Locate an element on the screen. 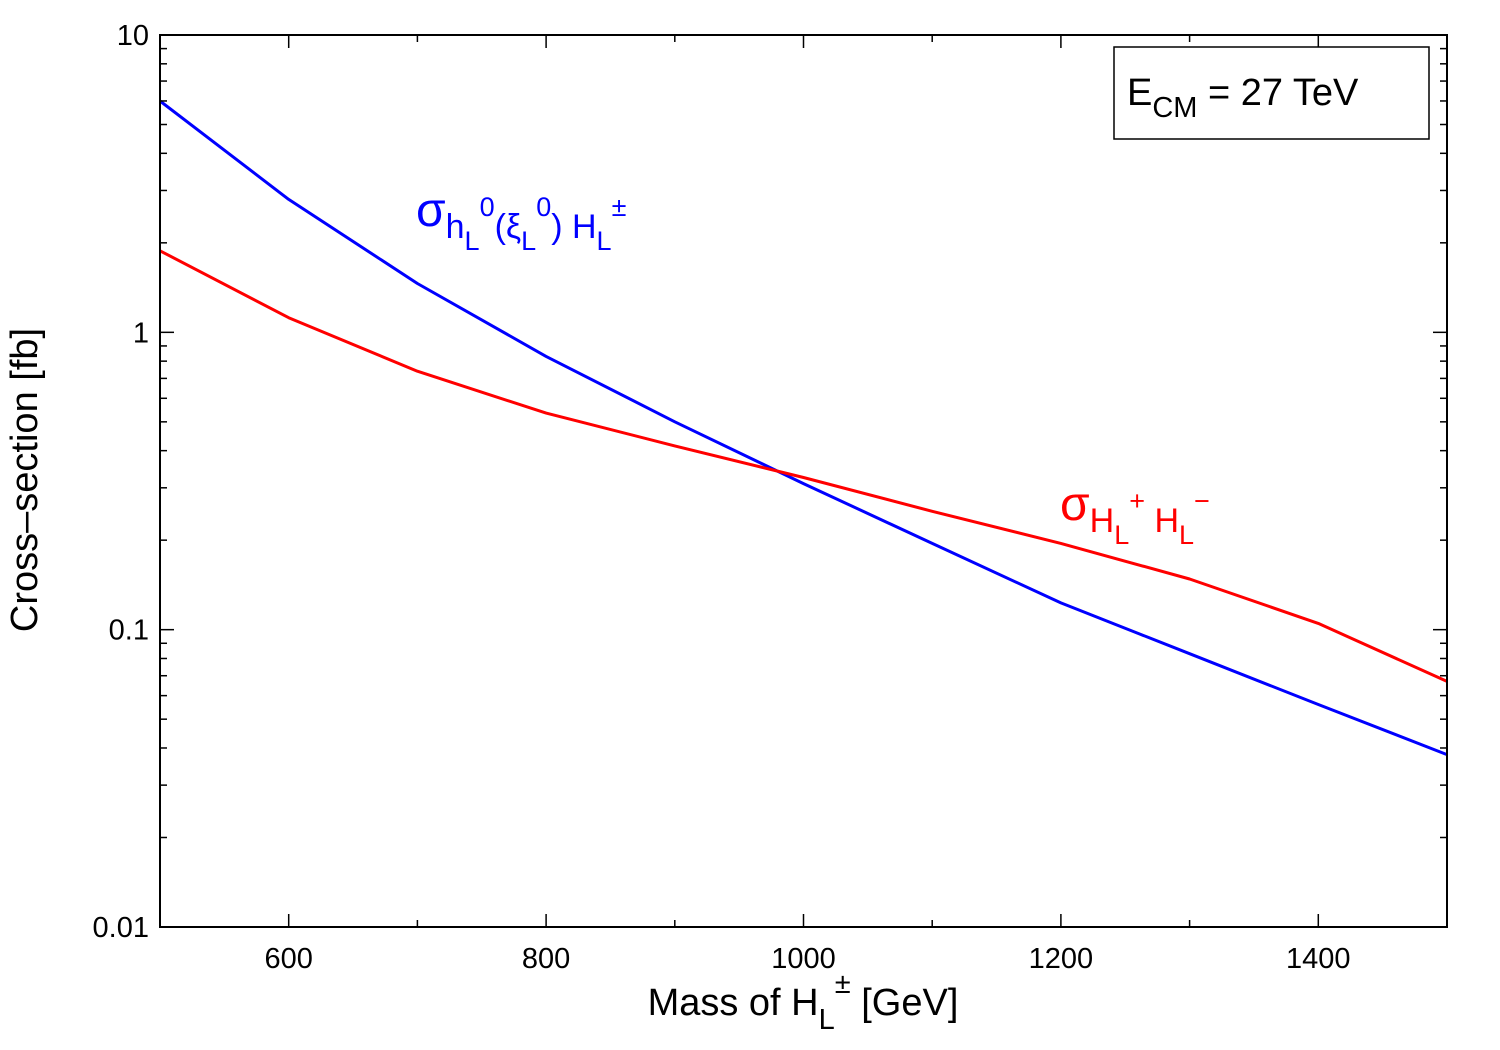 The height and width of the screenshot is (1050, 1500). series-label-blue: σhL0(ξL0) HL± is located at coordinates (521, 220).